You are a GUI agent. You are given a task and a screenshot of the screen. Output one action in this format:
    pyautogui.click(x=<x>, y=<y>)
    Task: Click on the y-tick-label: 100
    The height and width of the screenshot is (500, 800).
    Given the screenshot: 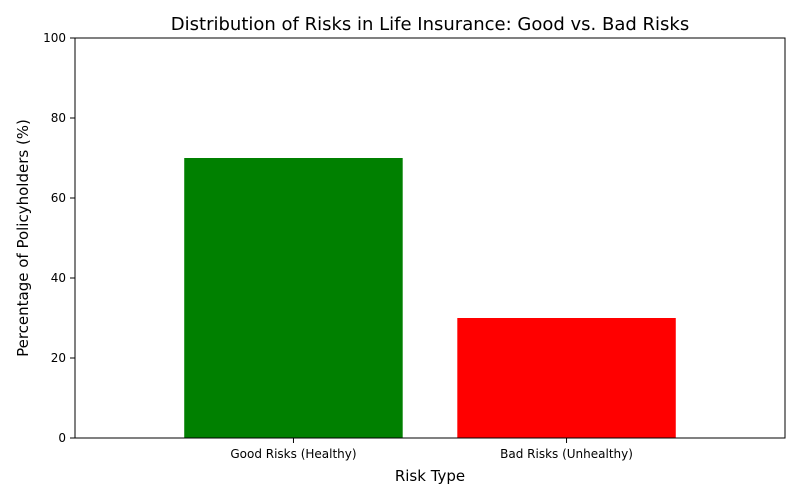 What is the action you would take?
    pyautogui.click(x=54, y=38)
    